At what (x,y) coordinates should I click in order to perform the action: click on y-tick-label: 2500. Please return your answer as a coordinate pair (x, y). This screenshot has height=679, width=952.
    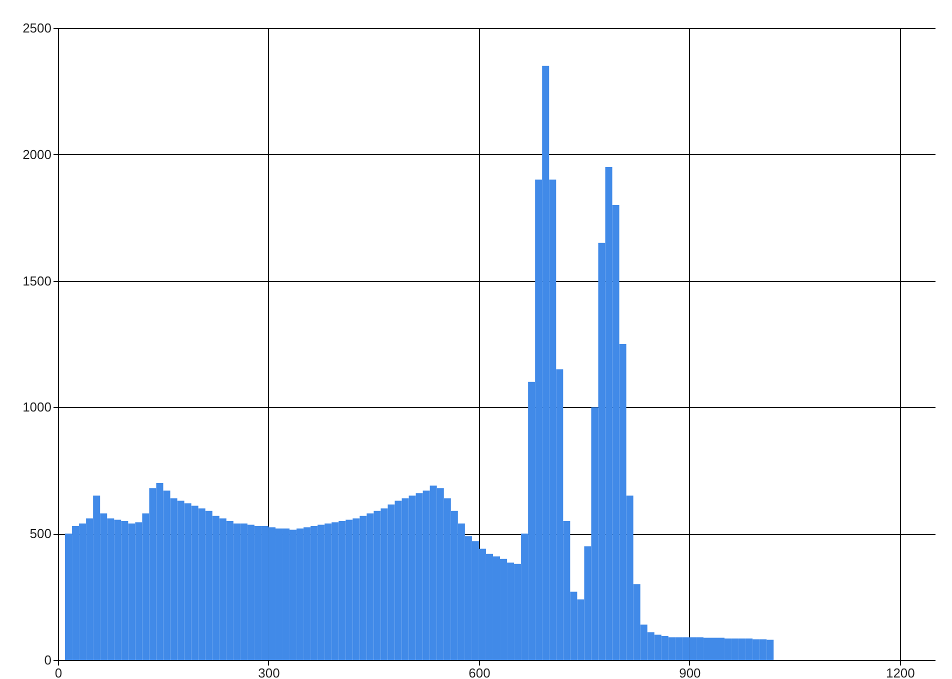
    Looking at the image, I should click on (37, 28).